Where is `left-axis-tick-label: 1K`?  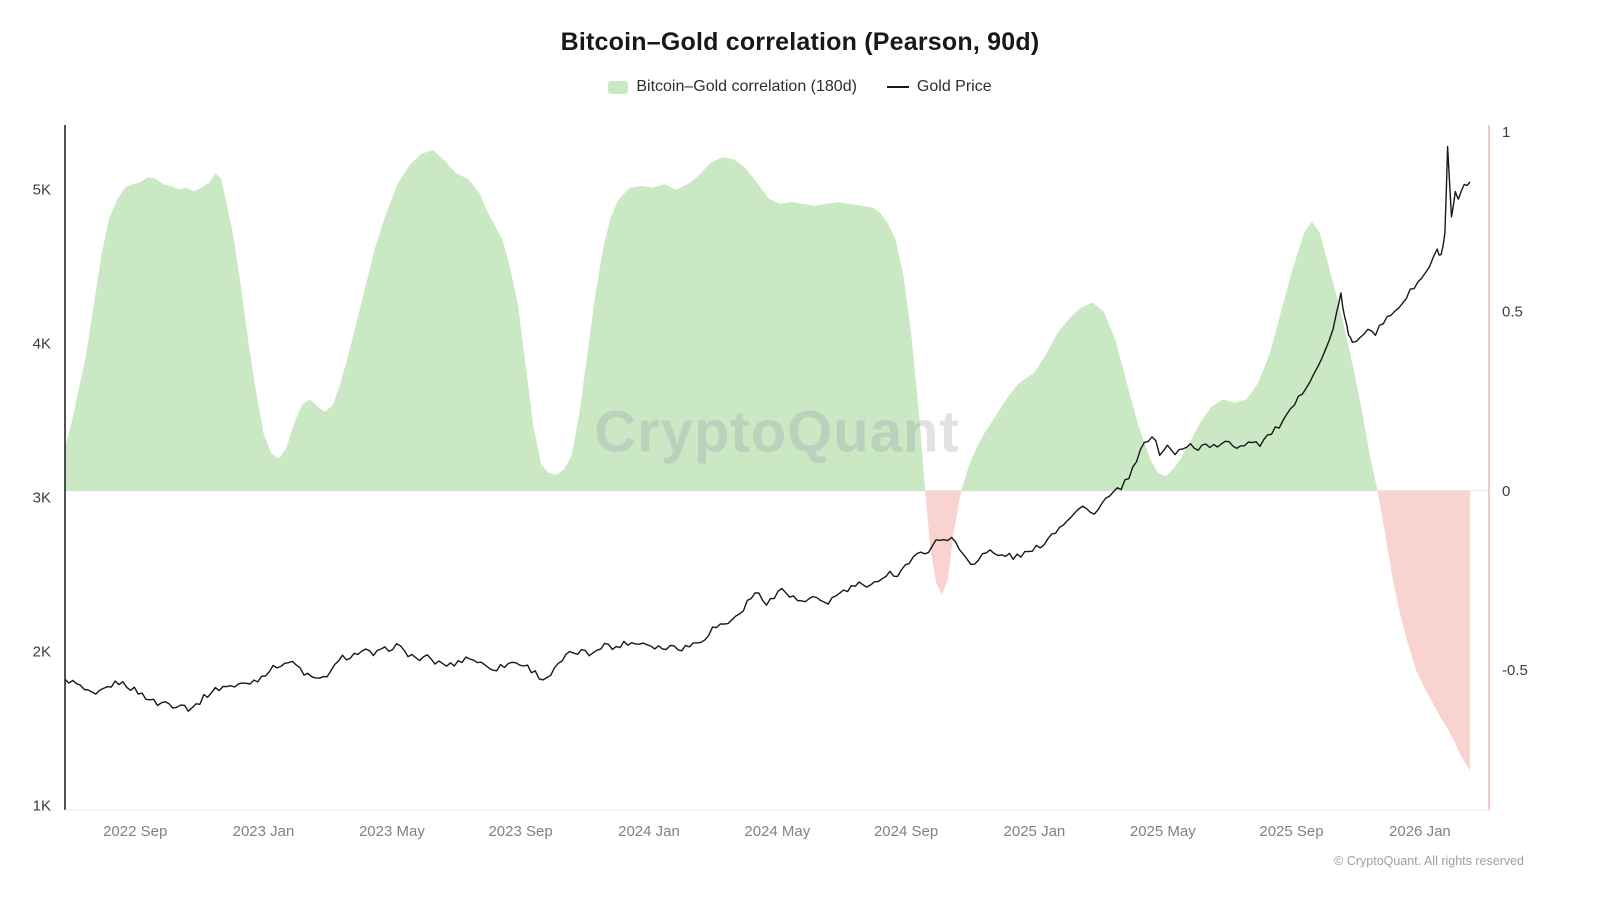 left-axis-tick-label: 1K is located at coordinates (42, 805).